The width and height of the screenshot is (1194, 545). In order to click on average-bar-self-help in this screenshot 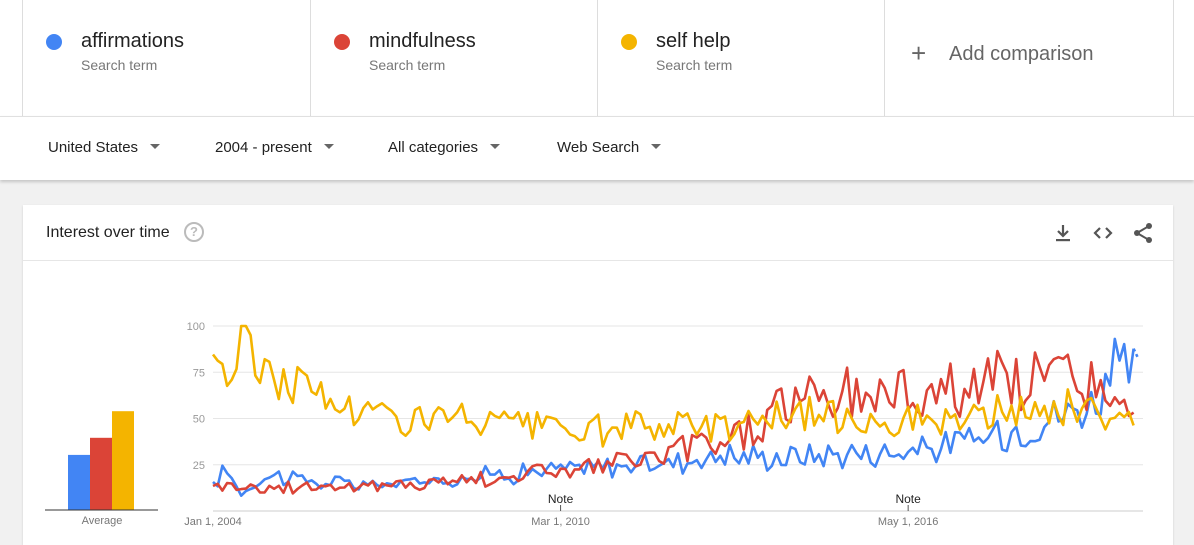, I will do `click(123, 460)`.